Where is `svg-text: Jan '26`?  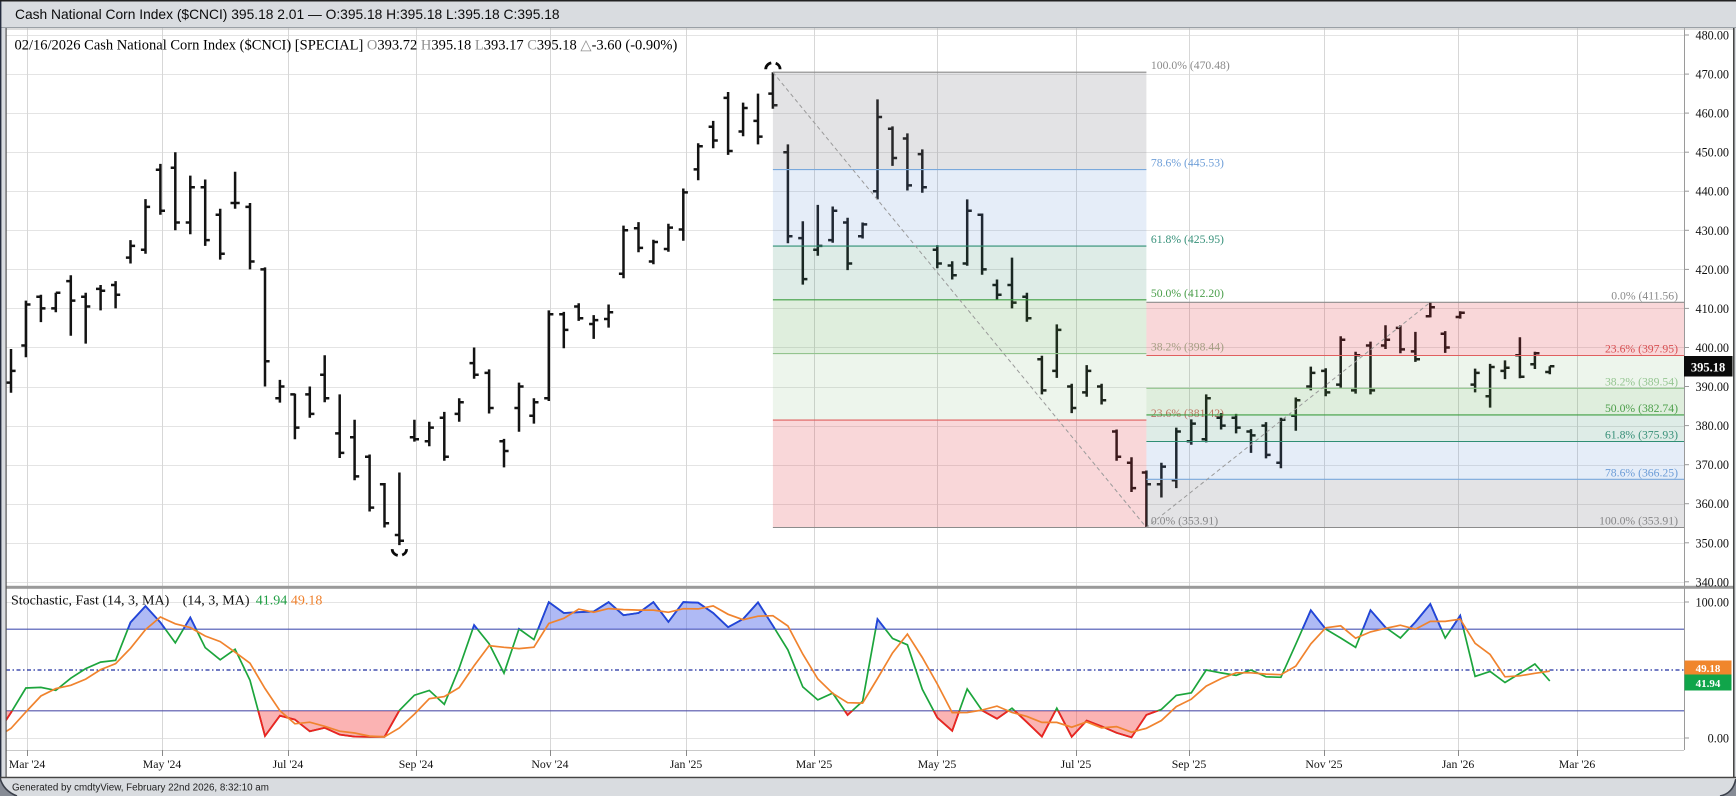
svg-text: Jan '26 is located at coordinates (1458, 764).